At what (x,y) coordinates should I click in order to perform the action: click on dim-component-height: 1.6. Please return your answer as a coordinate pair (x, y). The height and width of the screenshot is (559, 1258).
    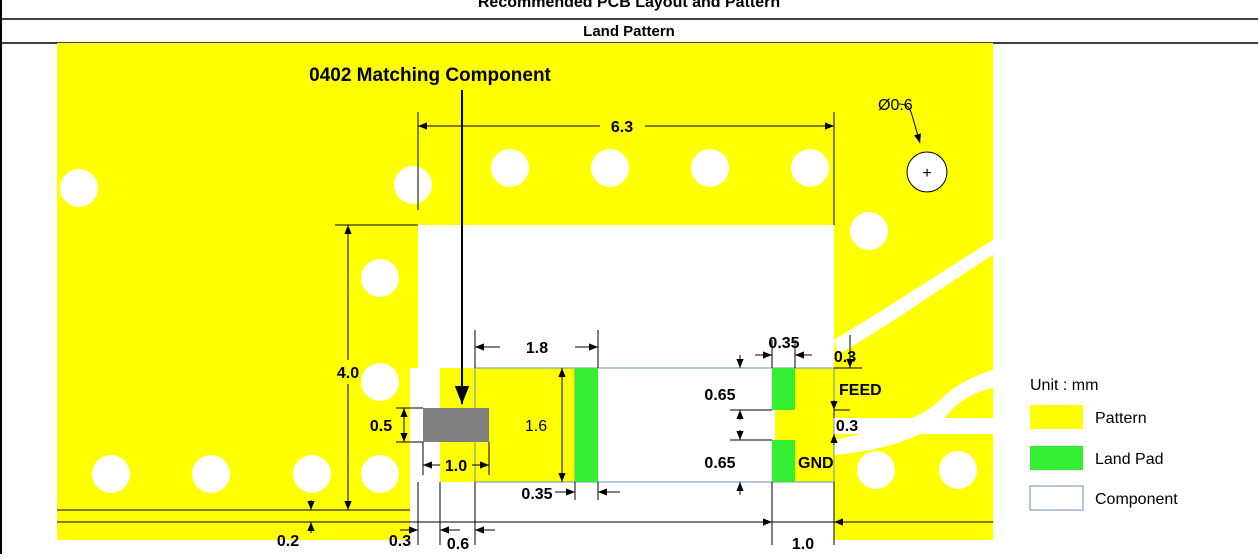
    Looking at the image, I should click on (536, 426).